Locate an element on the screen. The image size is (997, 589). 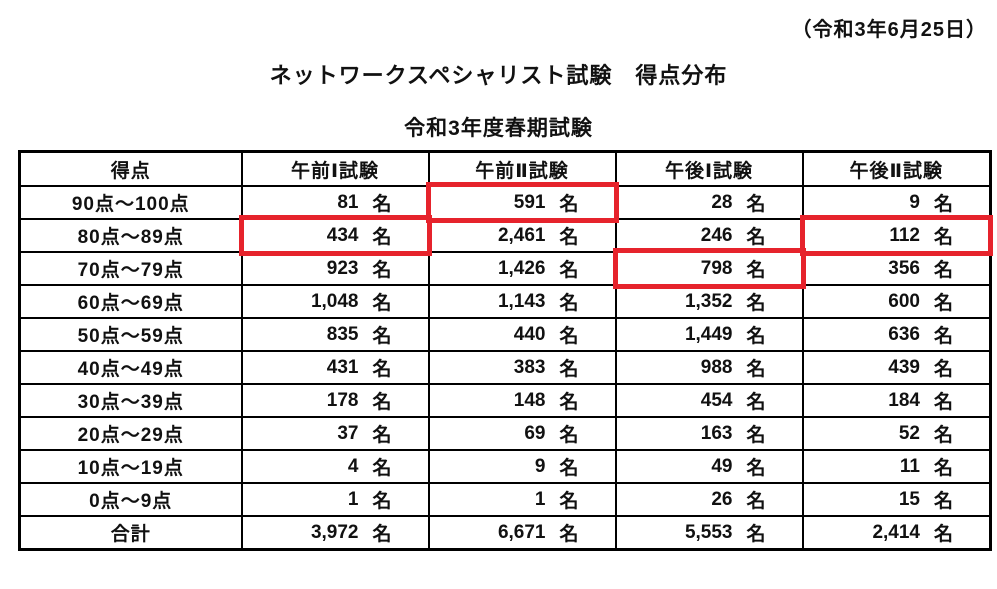
count-cell: 1,352 名 is located at coordinates (709, 301).